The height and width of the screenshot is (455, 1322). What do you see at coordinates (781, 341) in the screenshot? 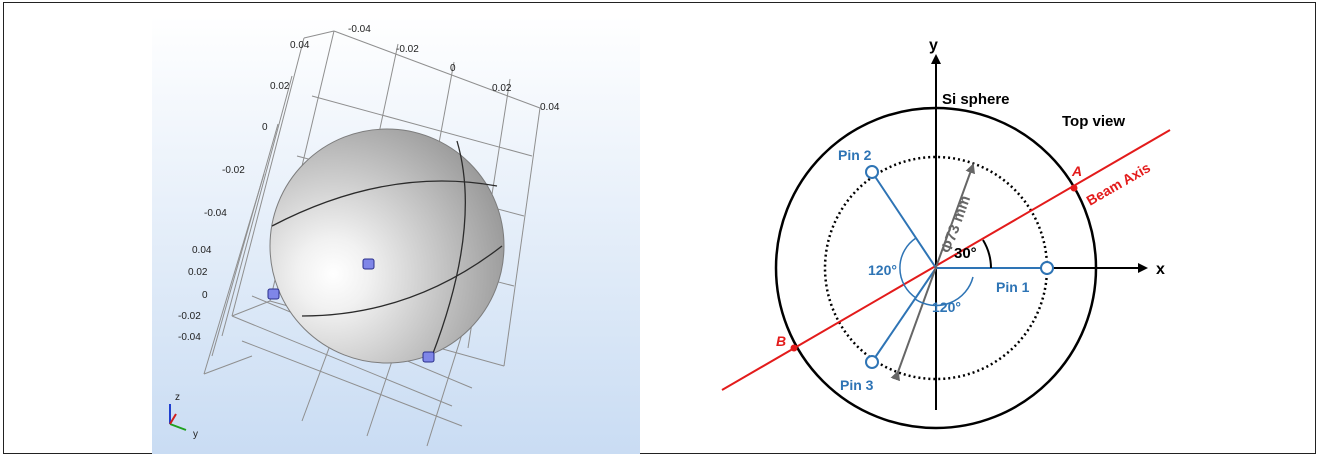
I see `point-b-label: B` at bounding box center [781, 341].